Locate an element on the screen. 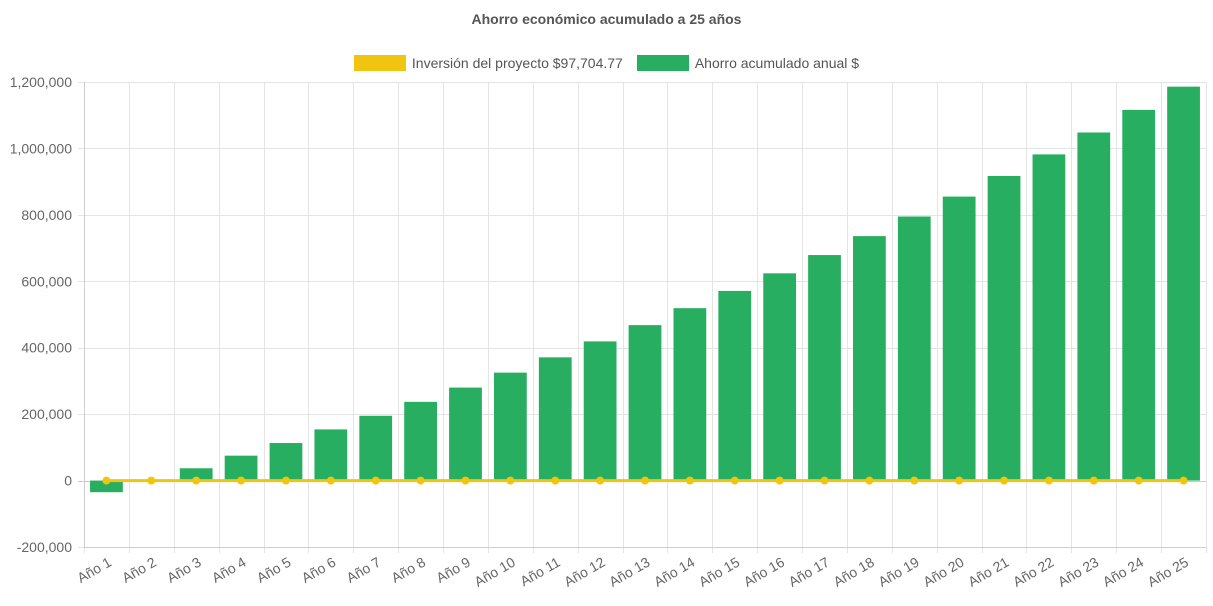 The width and height of the screenshot is (1213, 606). x-tick-label: Año 14 is located at coordinates (674, 572).